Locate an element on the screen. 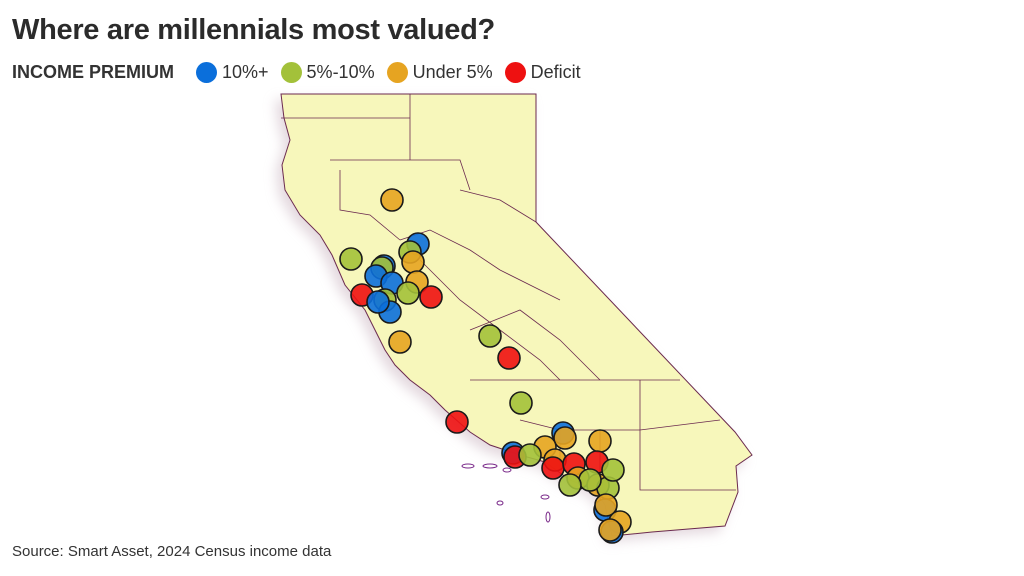 The image size is (1024, 576). legend-label: Deficit is located at coordinates (555, 72).